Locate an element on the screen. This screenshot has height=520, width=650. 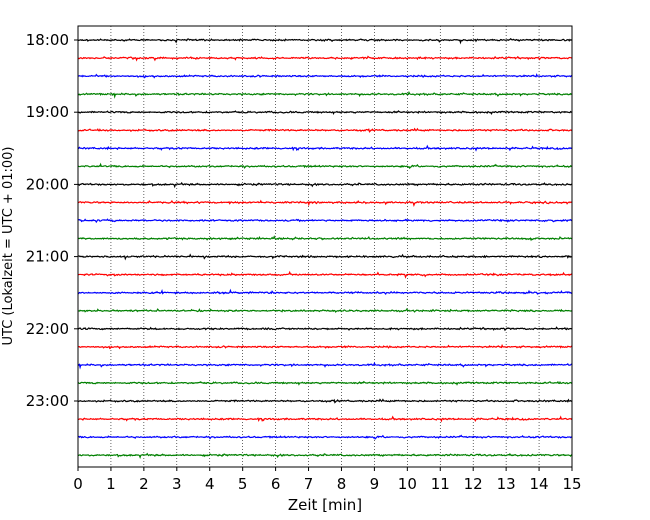
trace-2030 is located at coordinates (325, 221).